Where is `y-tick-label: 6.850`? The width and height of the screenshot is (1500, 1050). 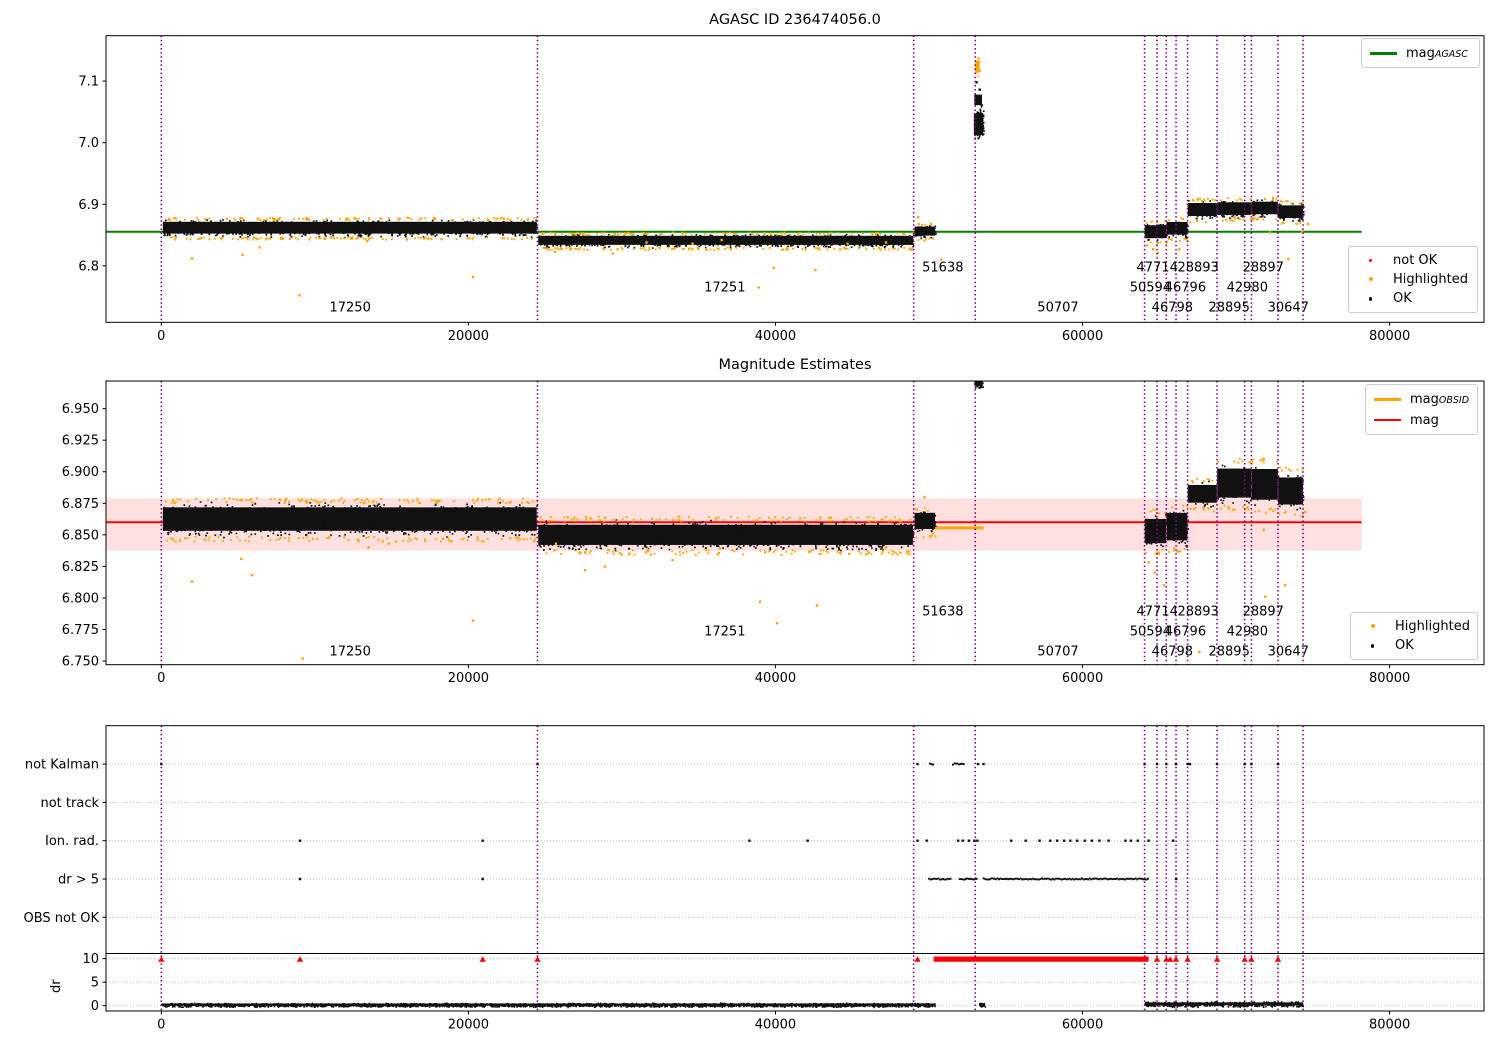 y-tick-label: 6.850 is located at coordinates (80, 535).